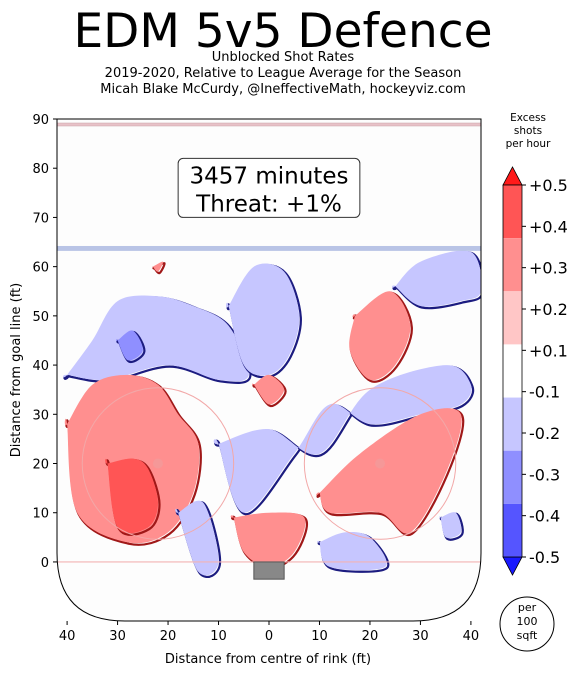 The image size is (581, 675). I want to click on colorbar-title-line-2: shots, so click(528, 131).